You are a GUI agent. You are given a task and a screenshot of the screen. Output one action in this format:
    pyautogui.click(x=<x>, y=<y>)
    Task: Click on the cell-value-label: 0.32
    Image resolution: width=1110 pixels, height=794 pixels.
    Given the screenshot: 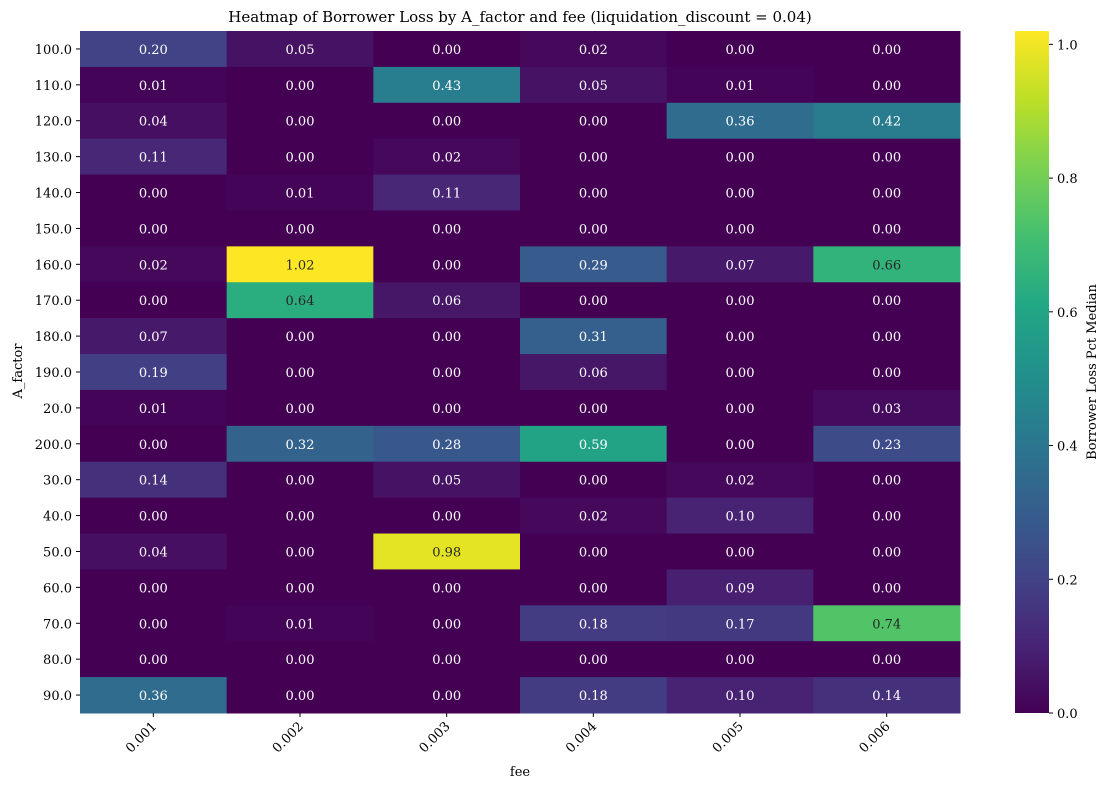 What is the action you would take?
    pyautogui.click(x=300, y=445)
    